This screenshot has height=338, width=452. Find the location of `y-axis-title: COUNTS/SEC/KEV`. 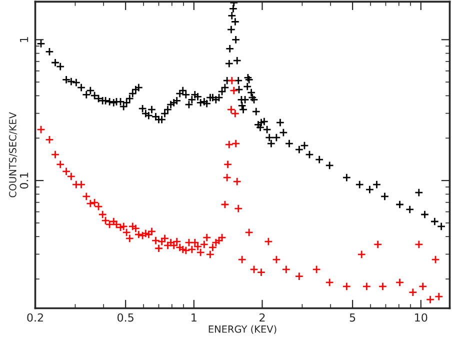

y-axis-title: COUNTS/SEC/KEV is located at coordinates (13, 155).